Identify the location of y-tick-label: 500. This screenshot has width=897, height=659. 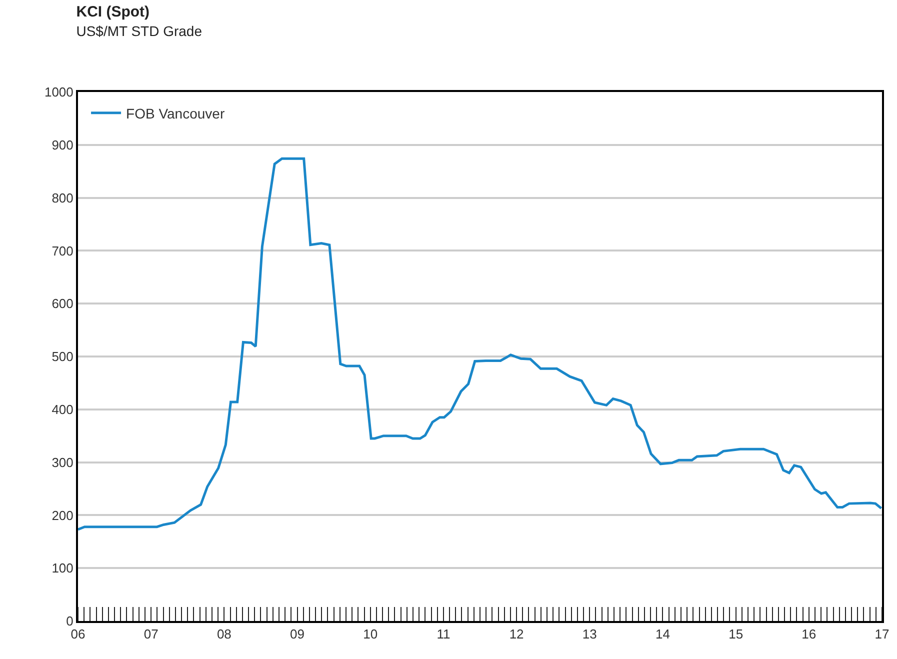
(63, 356).